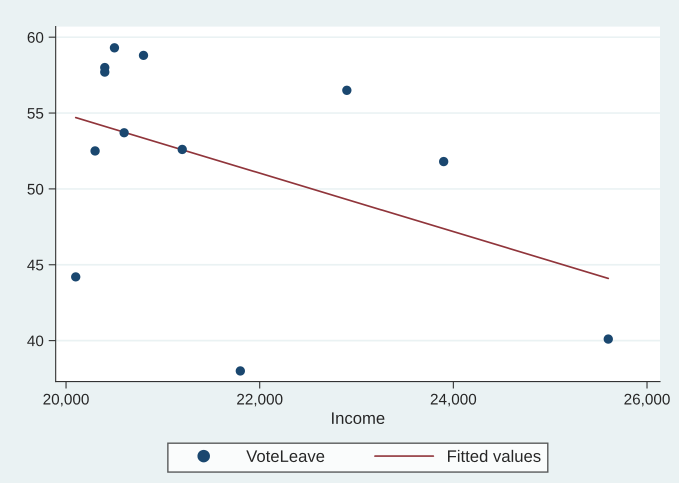 This screenshot has height=483, width=679. I want to click on y-tick-label: 60, so click(36, 37).